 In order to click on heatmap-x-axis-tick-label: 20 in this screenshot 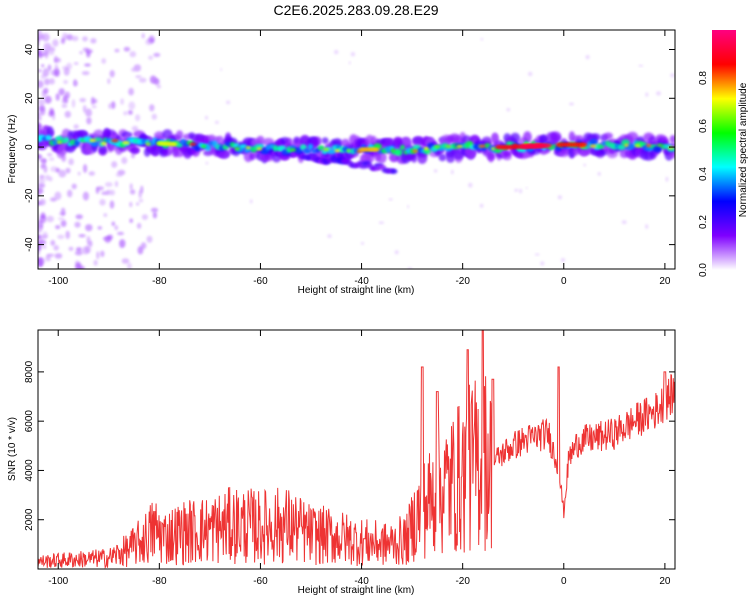, I will do `click(665, 281)`.